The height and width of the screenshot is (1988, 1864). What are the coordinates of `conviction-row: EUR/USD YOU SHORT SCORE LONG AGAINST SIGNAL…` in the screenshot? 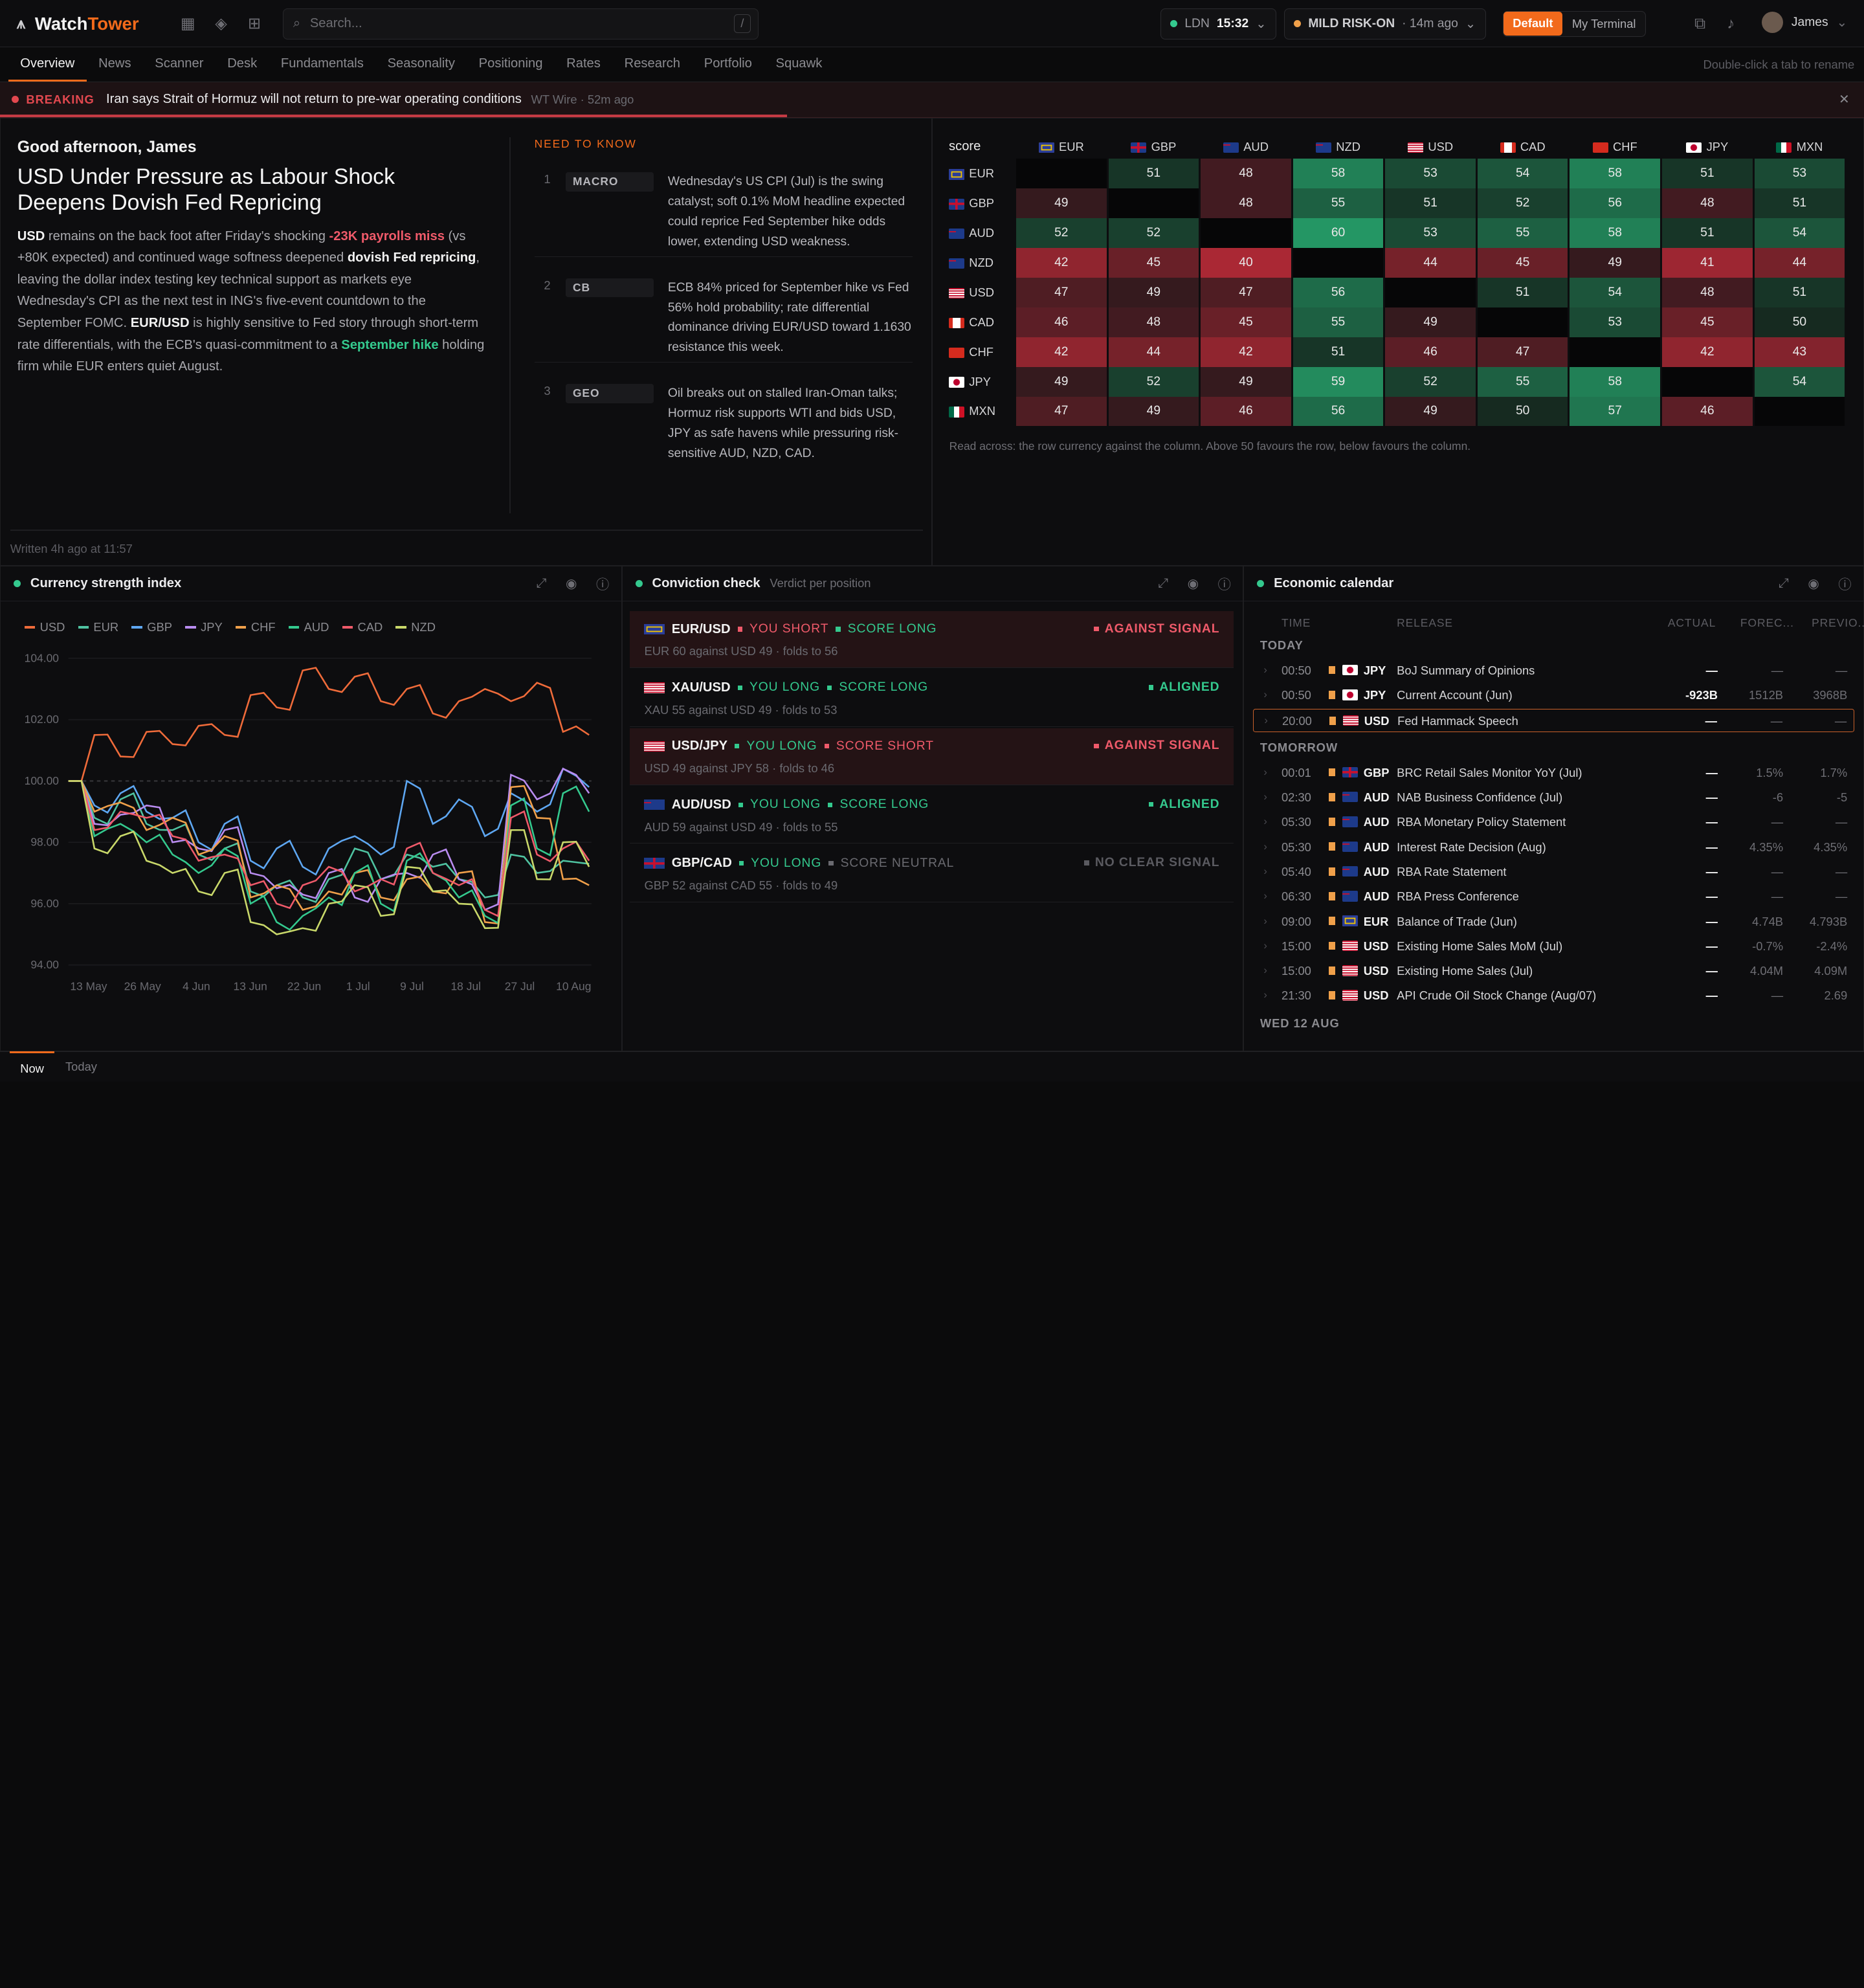 It's located at (932, 640).